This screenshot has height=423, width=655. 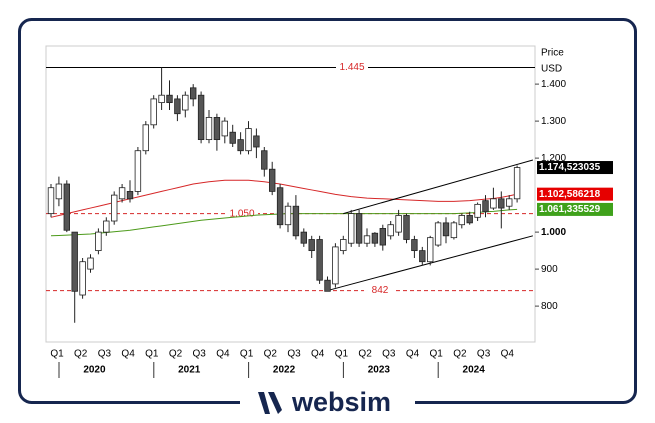 I want to click on y-tick-label: 900, so click(x=549, y=269).